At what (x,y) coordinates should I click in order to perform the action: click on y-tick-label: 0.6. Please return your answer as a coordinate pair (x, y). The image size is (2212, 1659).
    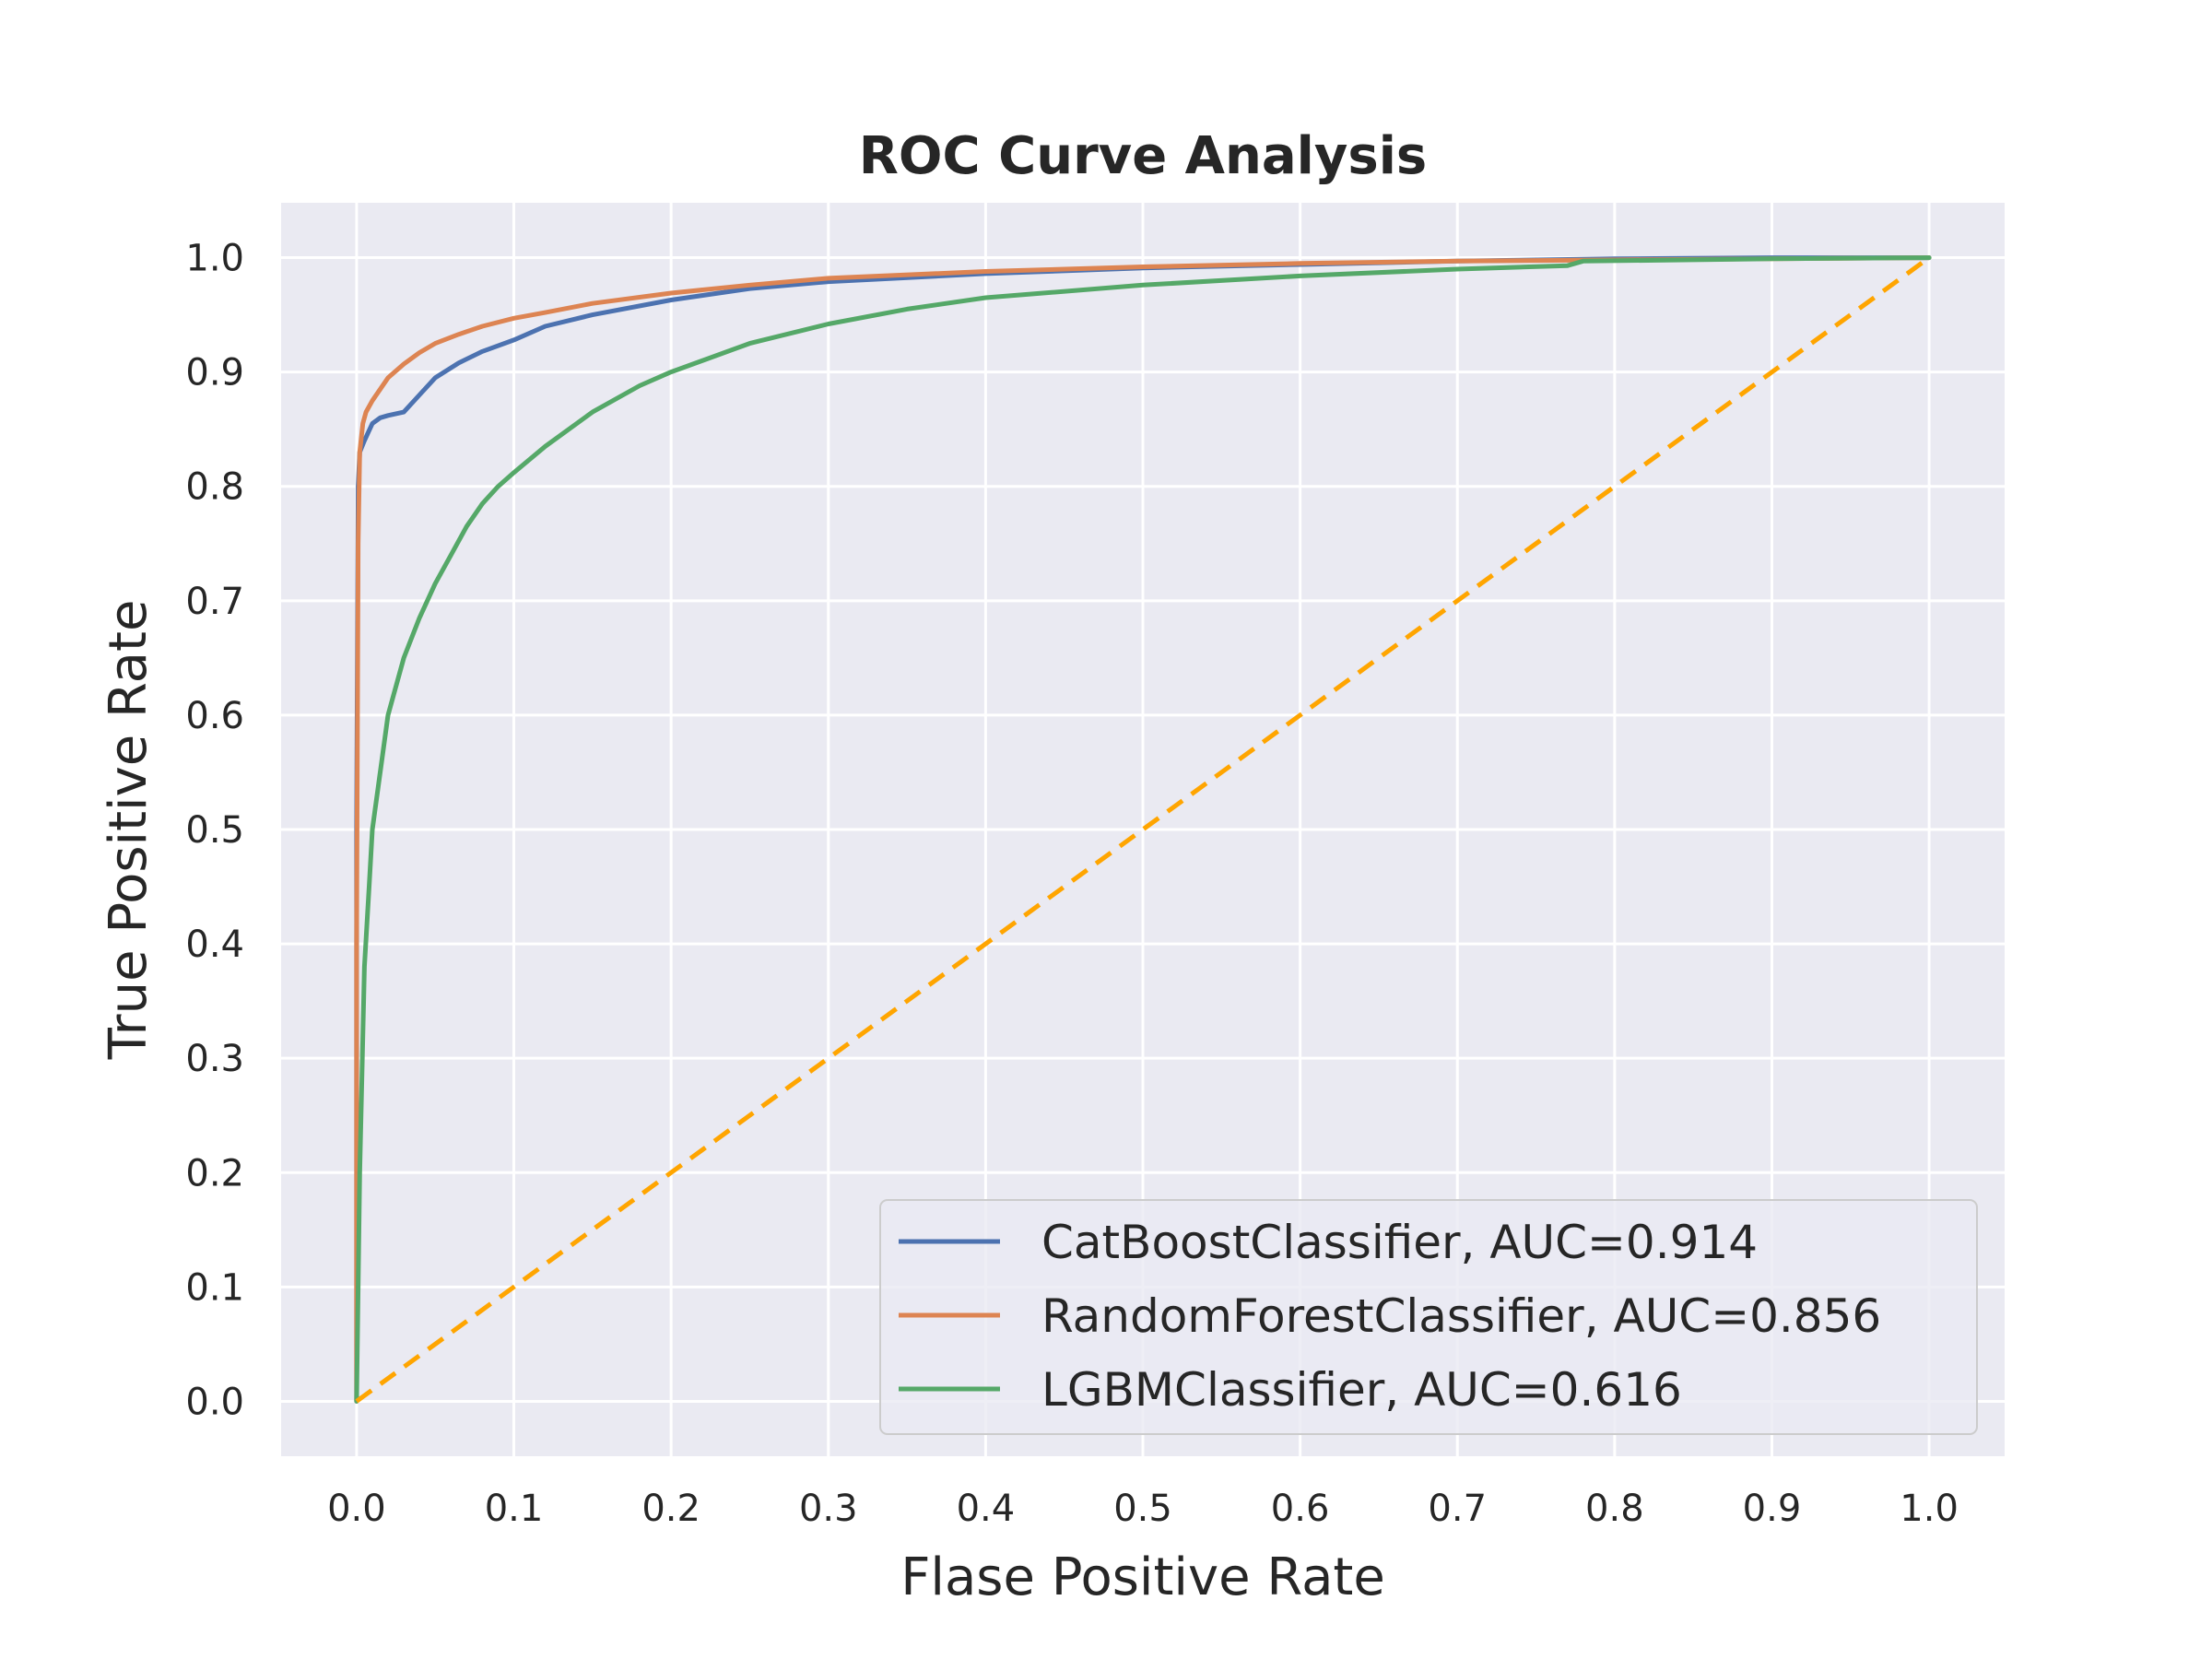
    Looking at the image, I should click on (214, 716).